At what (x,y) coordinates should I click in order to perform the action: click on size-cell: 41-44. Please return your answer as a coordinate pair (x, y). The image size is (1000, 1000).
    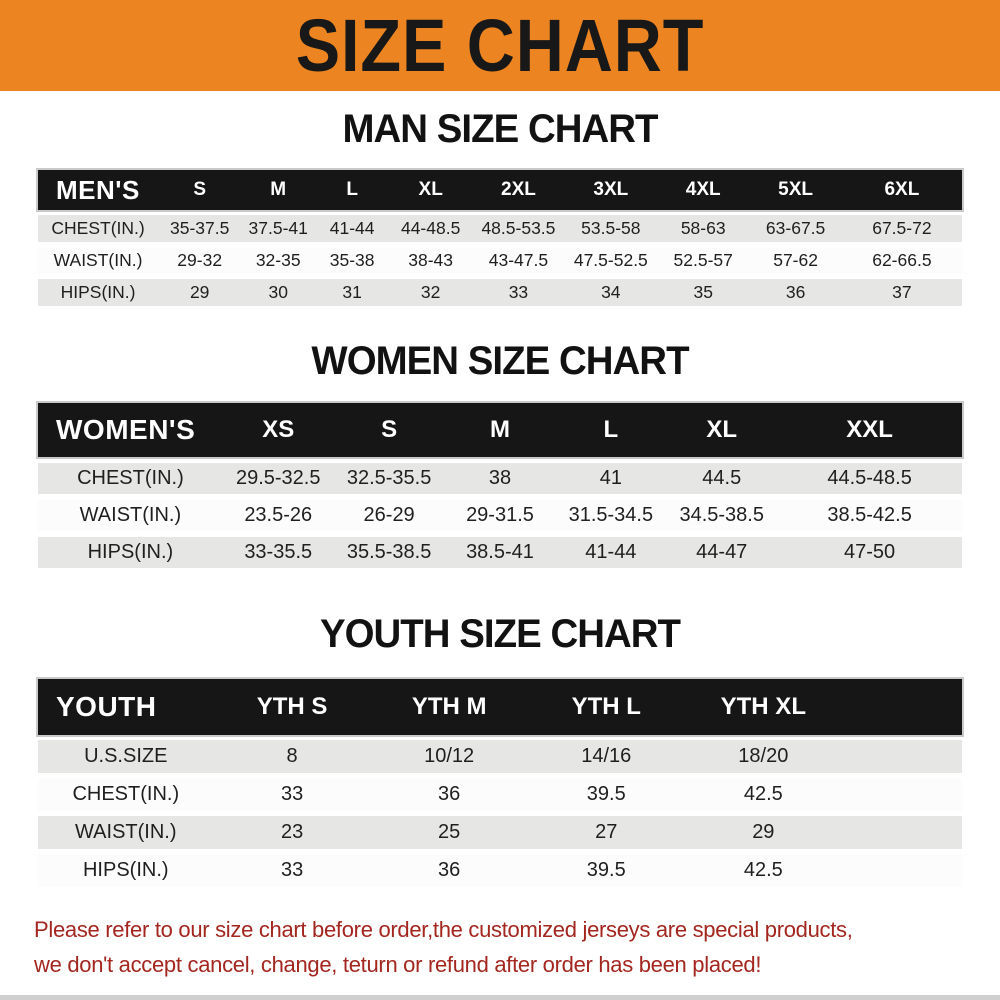
    Looking at the image, I should click on (611, 552).